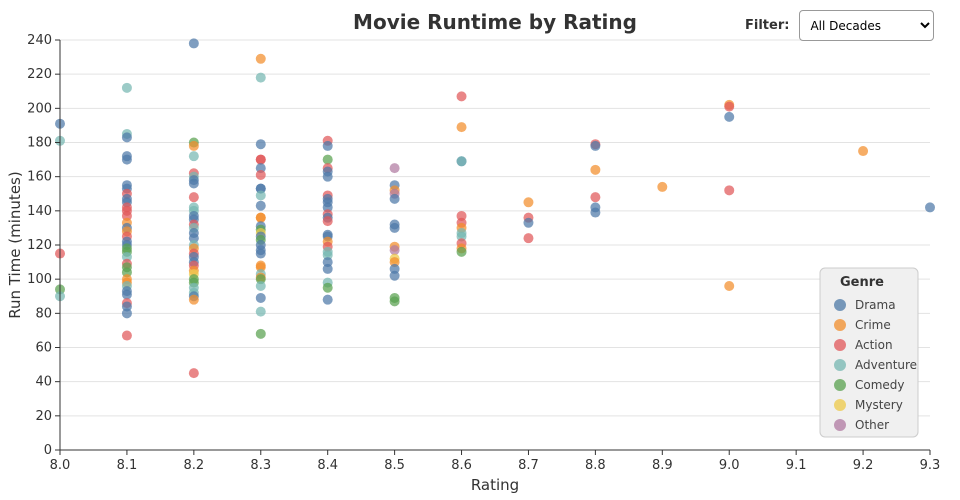 This screenshot has width=960, height=500. Describe the element at coordinates (495, 22) in the screenshot. I see `chart-title: Movie Runtime by Rating` at that location.